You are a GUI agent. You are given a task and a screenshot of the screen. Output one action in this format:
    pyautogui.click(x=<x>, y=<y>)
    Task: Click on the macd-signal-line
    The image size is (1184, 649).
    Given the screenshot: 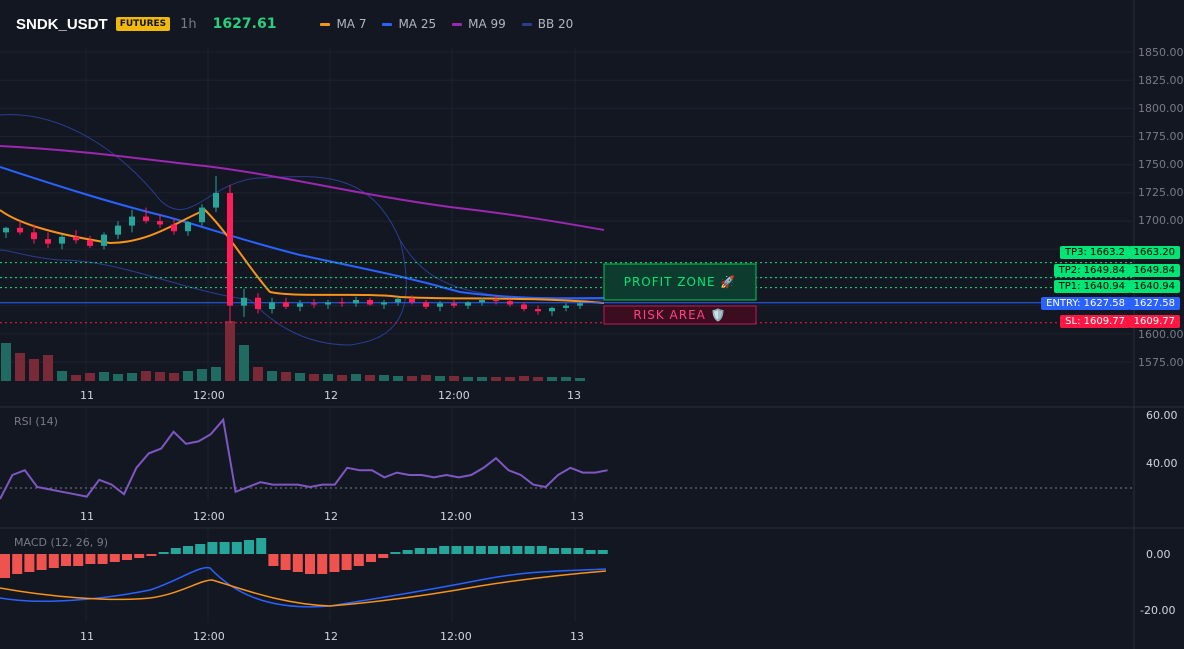 What is the action you would take?
    pyautogui.click(x=303, y=588)
    